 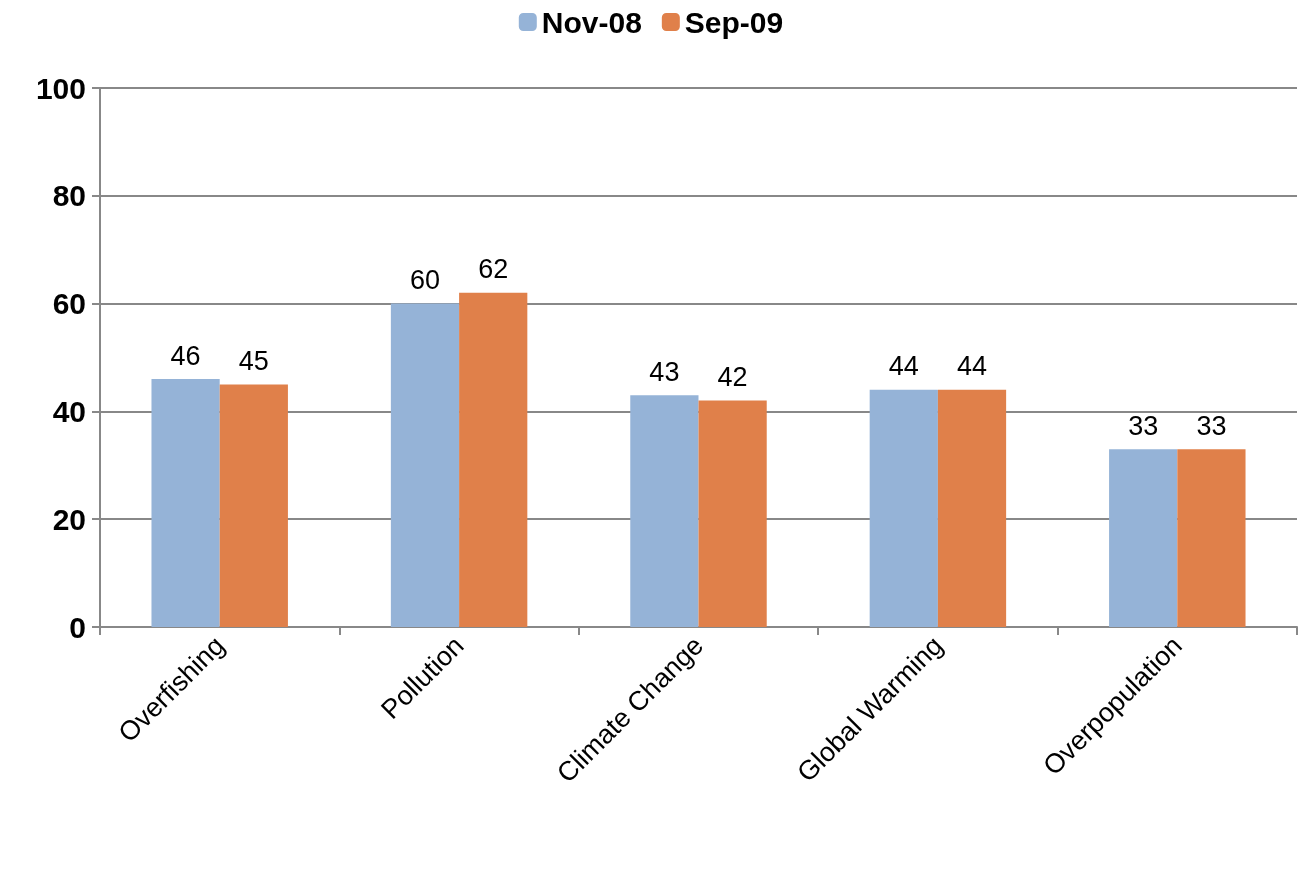 I want to click on y-tick-label: 60, so click(x=69, y=304).